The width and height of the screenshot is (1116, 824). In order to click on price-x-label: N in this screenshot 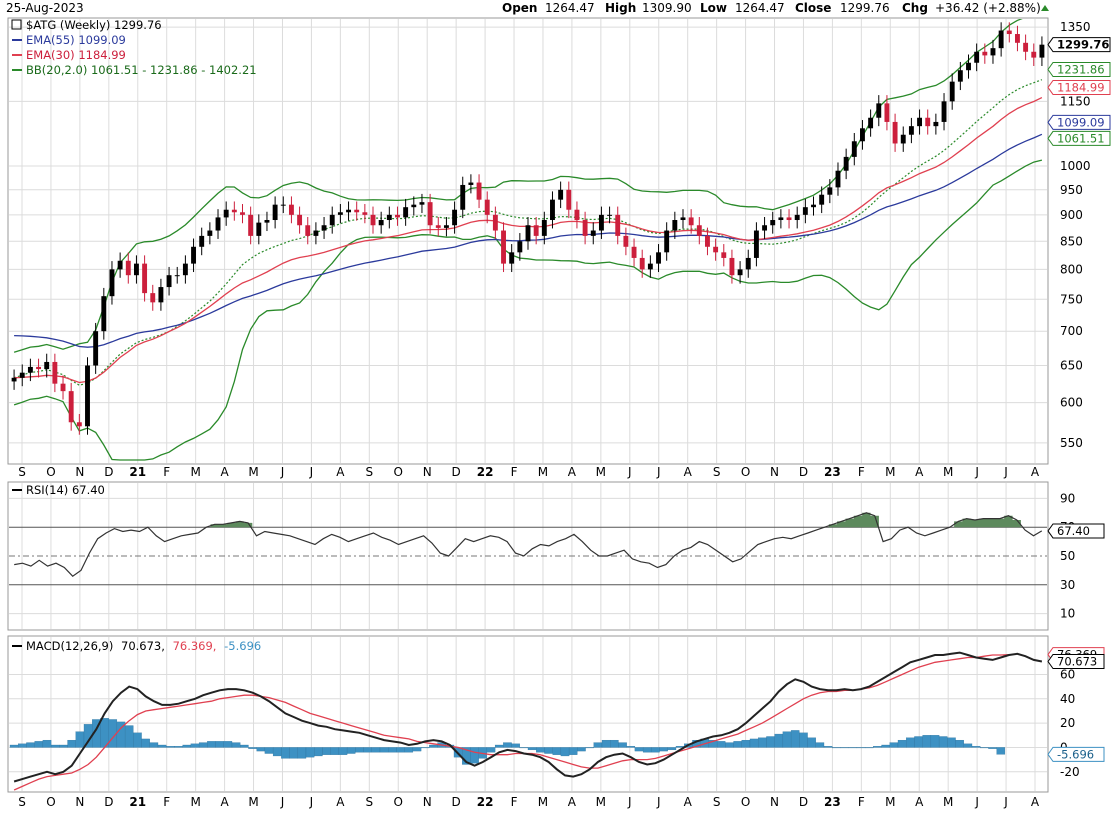, I will do `click(774, 472)`.